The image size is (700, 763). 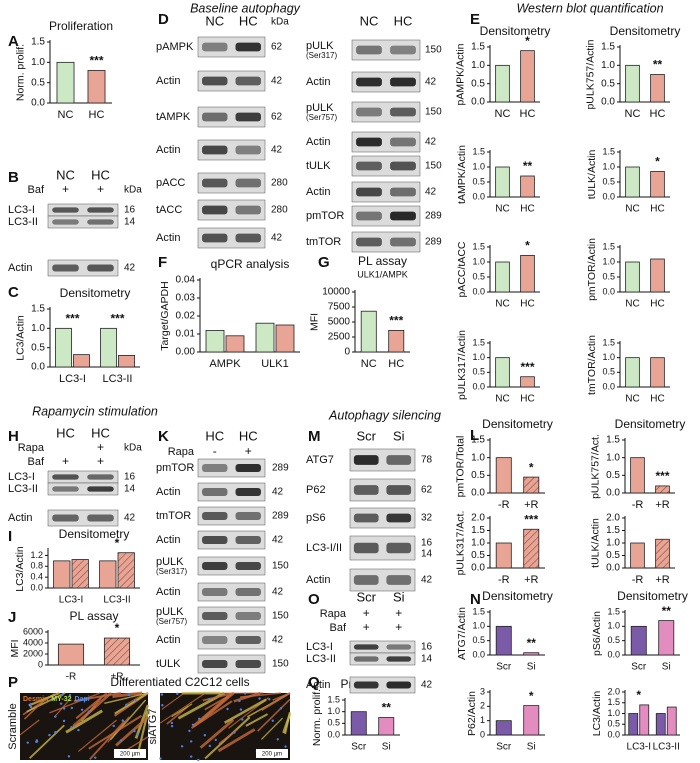 I want to click on row-label: LC3-I/II, so click(x=324, y=548).